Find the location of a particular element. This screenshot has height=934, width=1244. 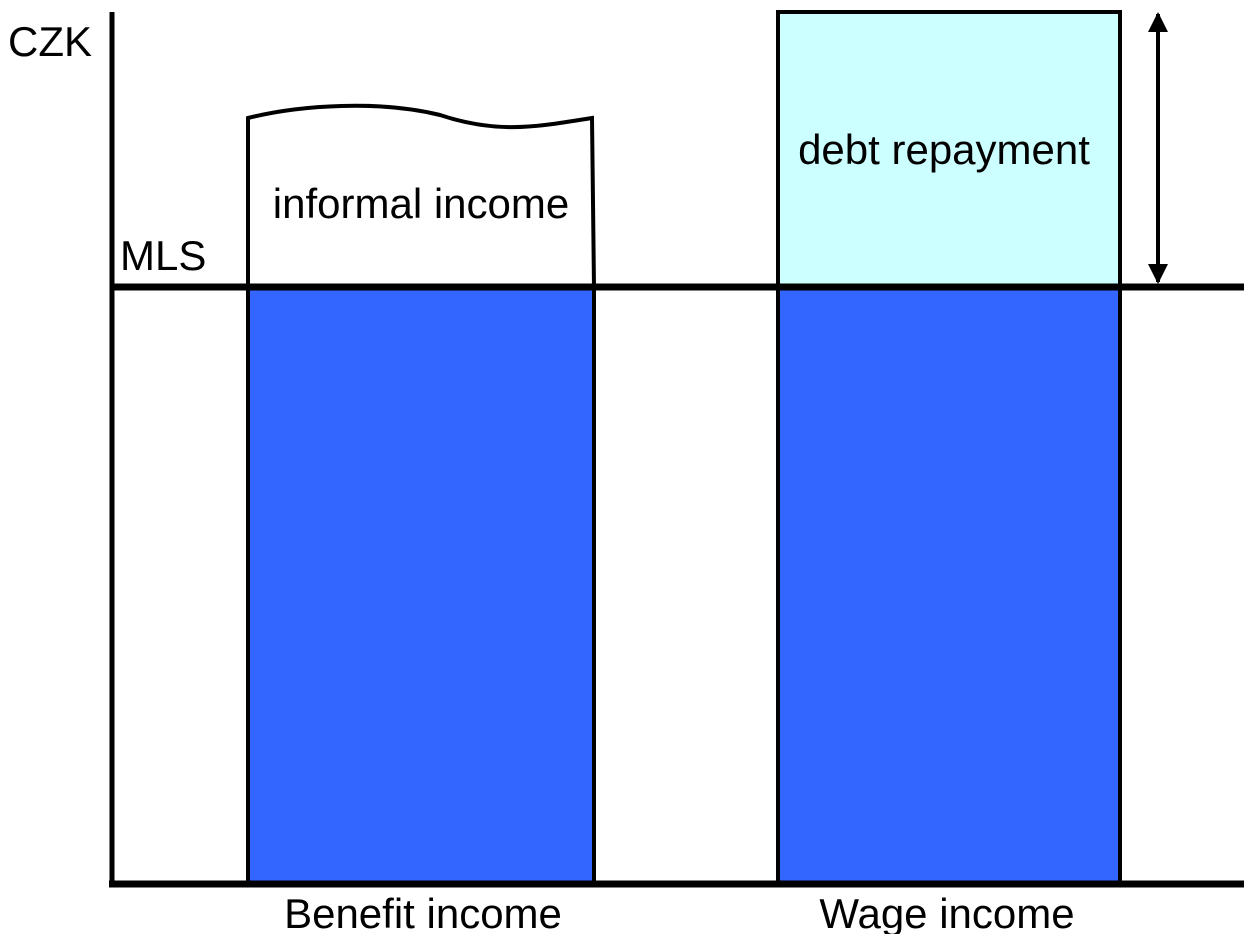

bar-label: Benefit income is located at coordinates (423, 912).